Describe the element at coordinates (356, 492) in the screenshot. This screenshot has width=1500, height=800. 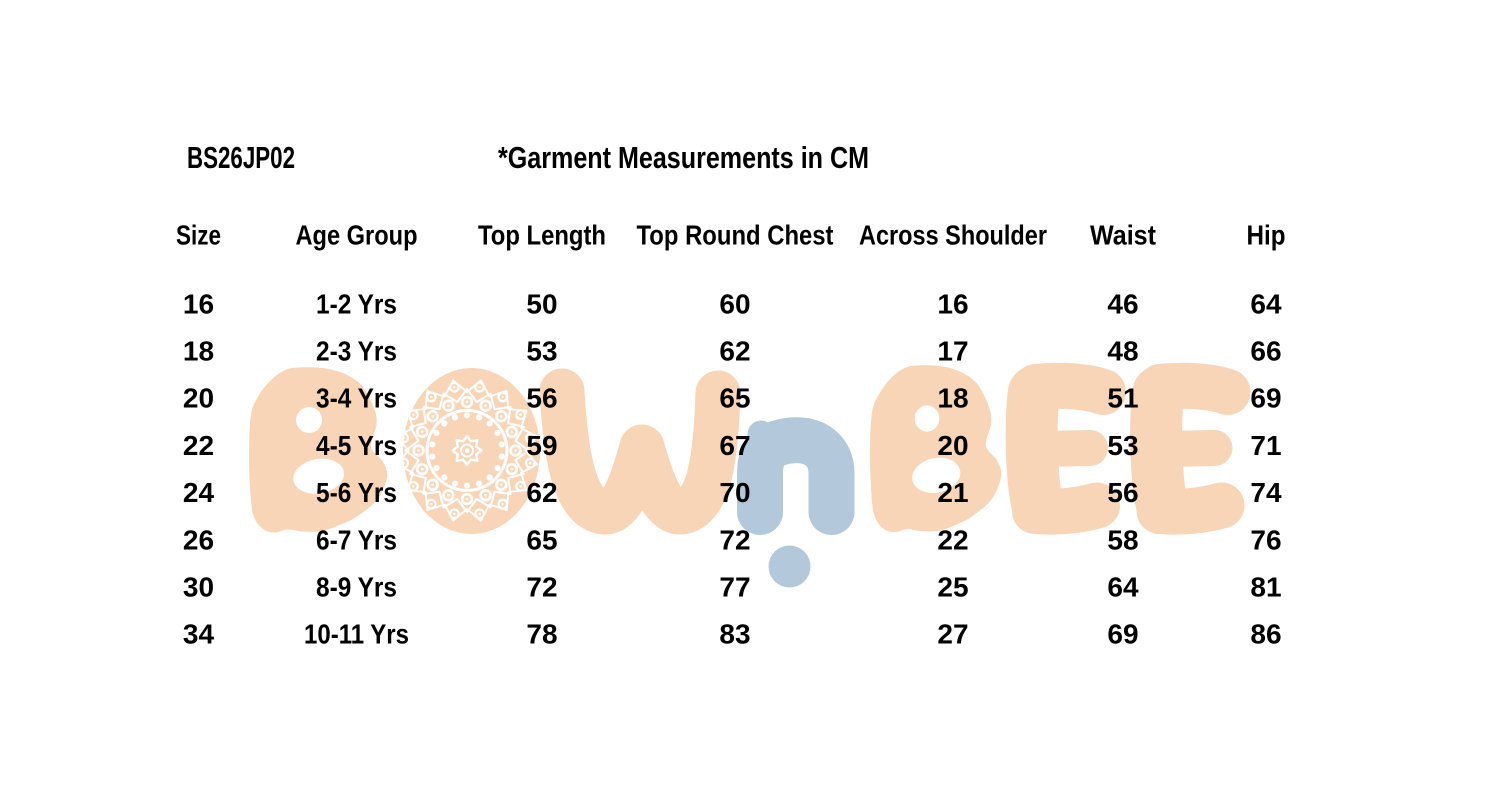
I see `svg-text: 5-6 Yrs` at that location.